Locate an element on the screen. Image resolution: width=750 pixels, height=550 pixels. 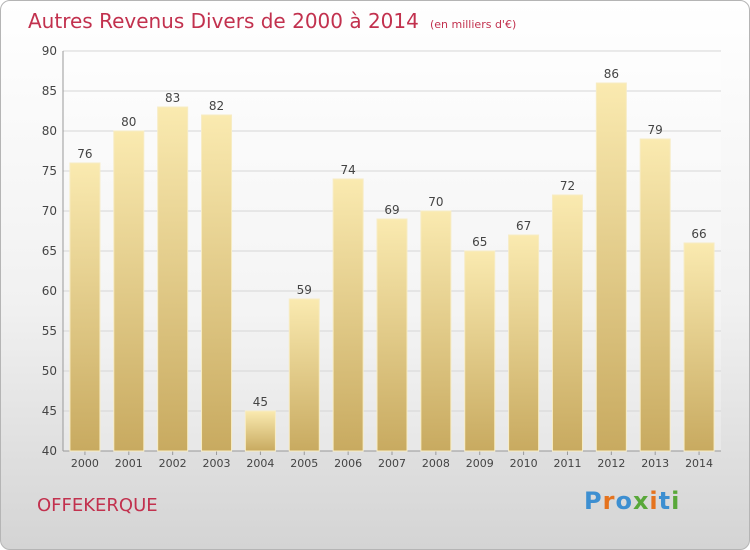
y-tick-label: 85 is located at coordinates (49, 91).